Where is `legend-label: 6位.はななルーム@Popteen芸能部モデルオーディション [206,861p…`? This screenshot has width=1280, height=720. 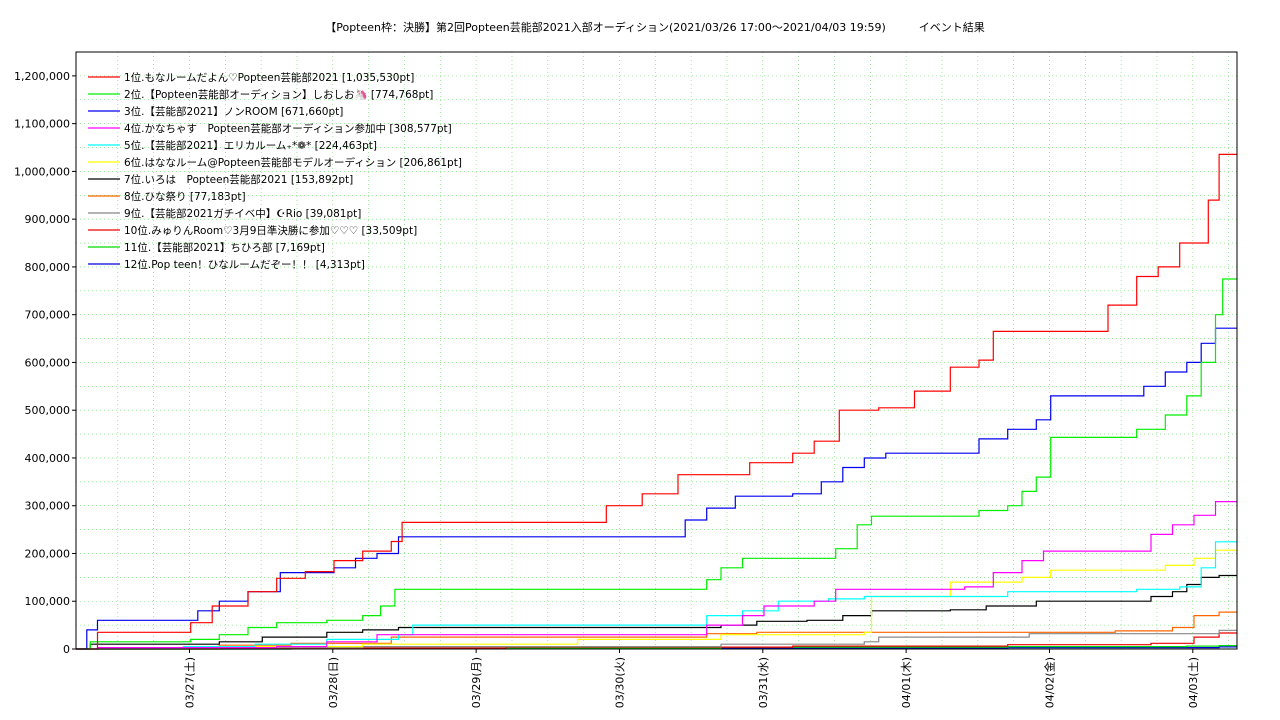
legend-label: 6位.はななルーム@Popteen芸能部モデルオーディション [206,861p… is located at coordinates (293, 162).